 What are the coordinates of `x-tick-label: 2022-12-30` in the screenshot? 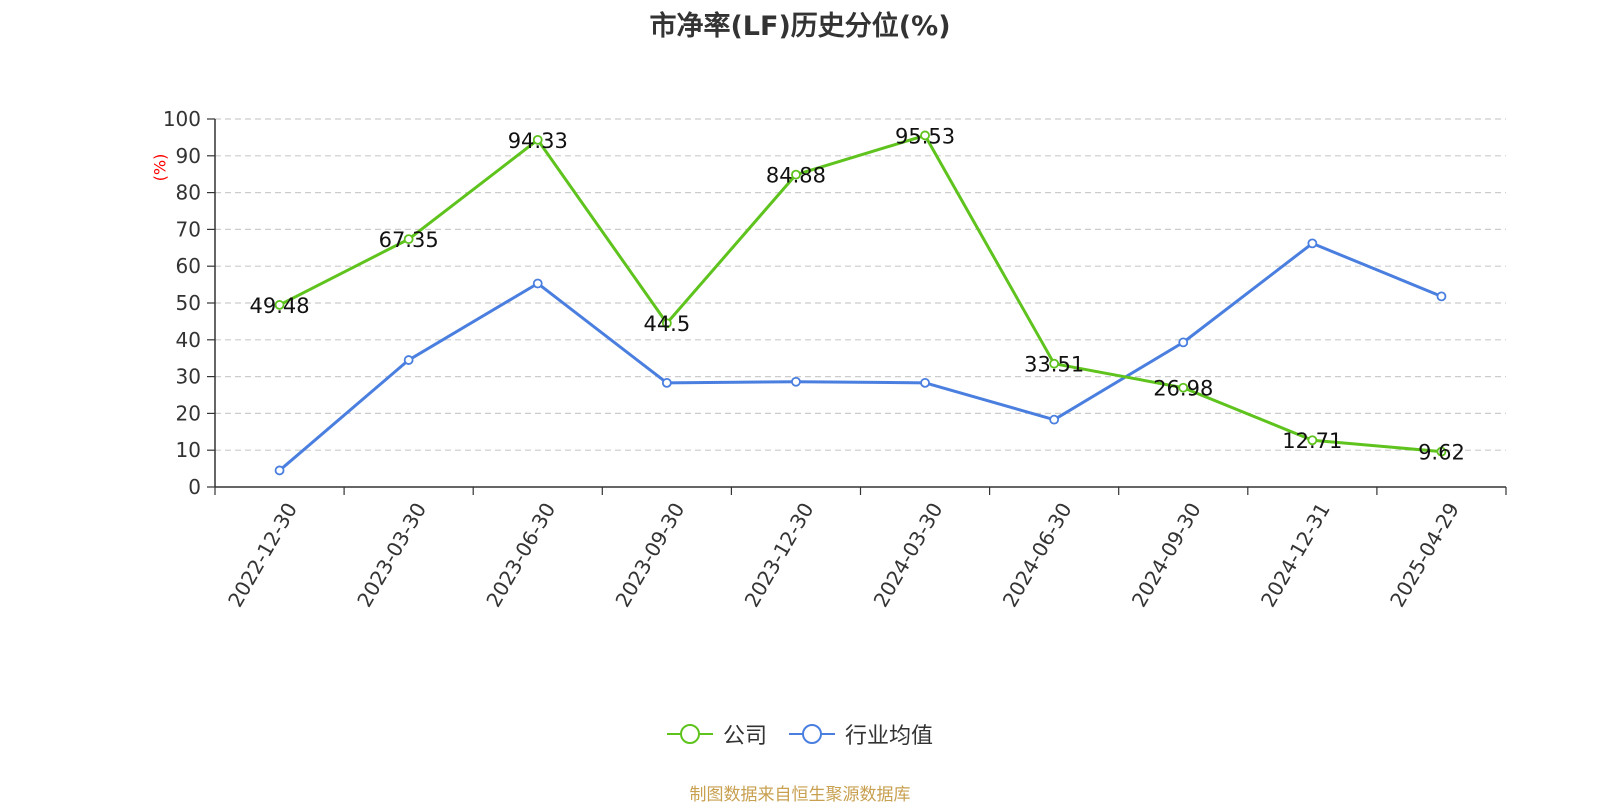 It's located at (262, 555).